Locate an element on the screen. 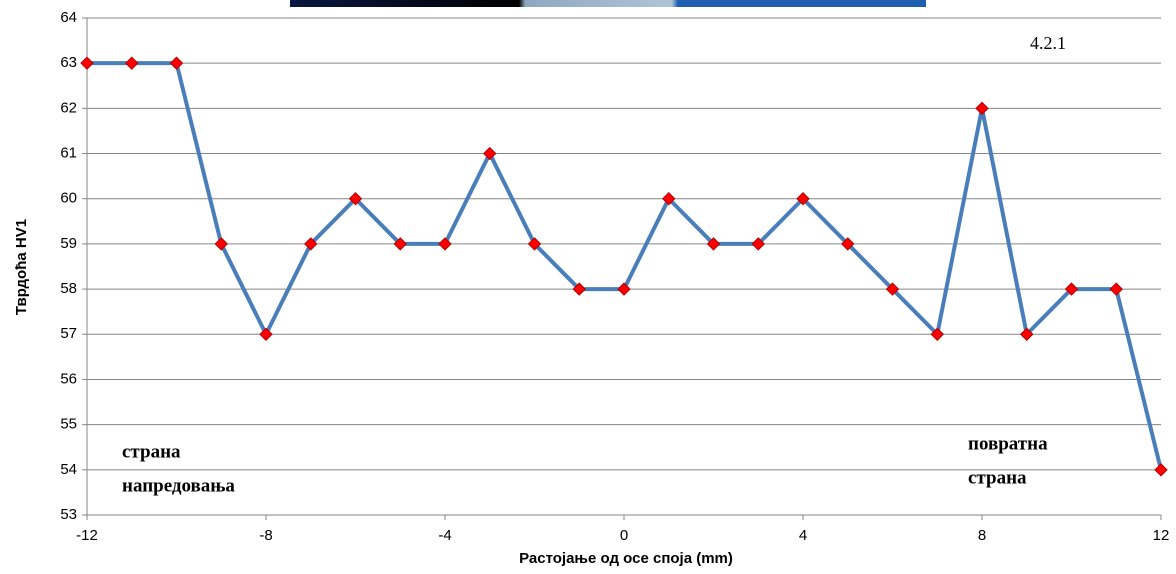  header-band is located at coordinates (608, 3).